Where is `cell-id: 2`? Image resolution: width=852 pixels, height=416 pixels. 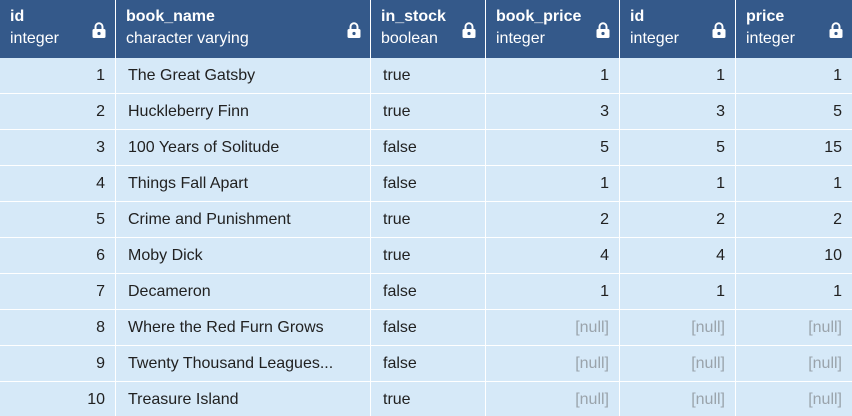
cell-id: 2 is located at coordinates (58, 112).